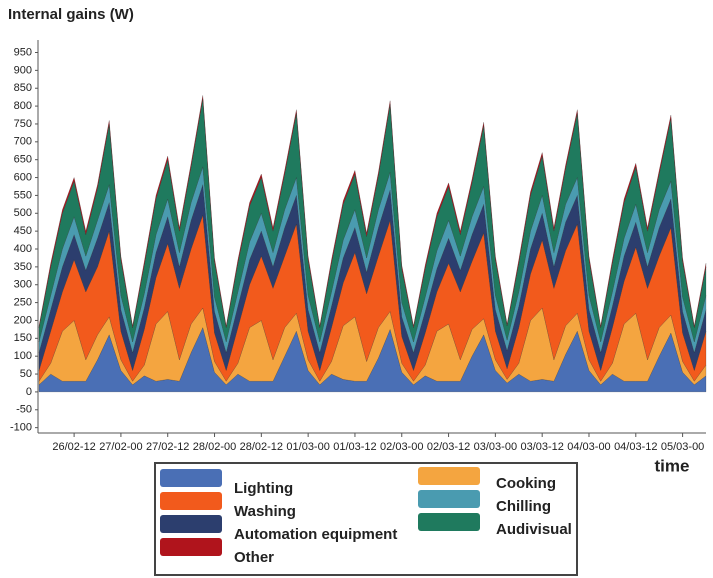  I want to click on x-tick-label: 03/03-12, so click(541, 447).